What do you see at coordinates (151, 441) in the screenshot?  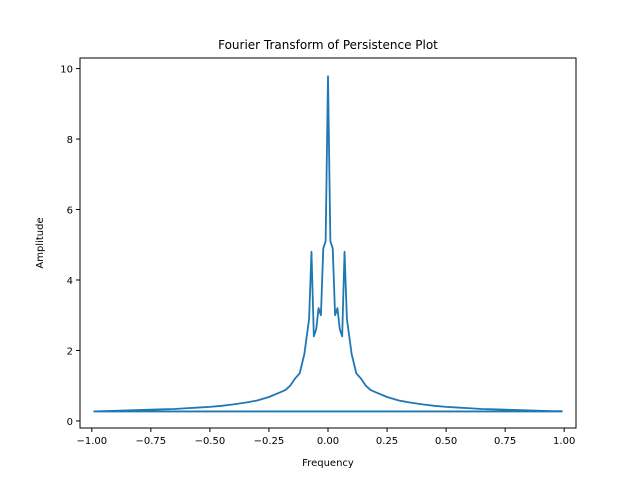 I see `x-tick-label: −0.75` at bounding box center [151, 441].